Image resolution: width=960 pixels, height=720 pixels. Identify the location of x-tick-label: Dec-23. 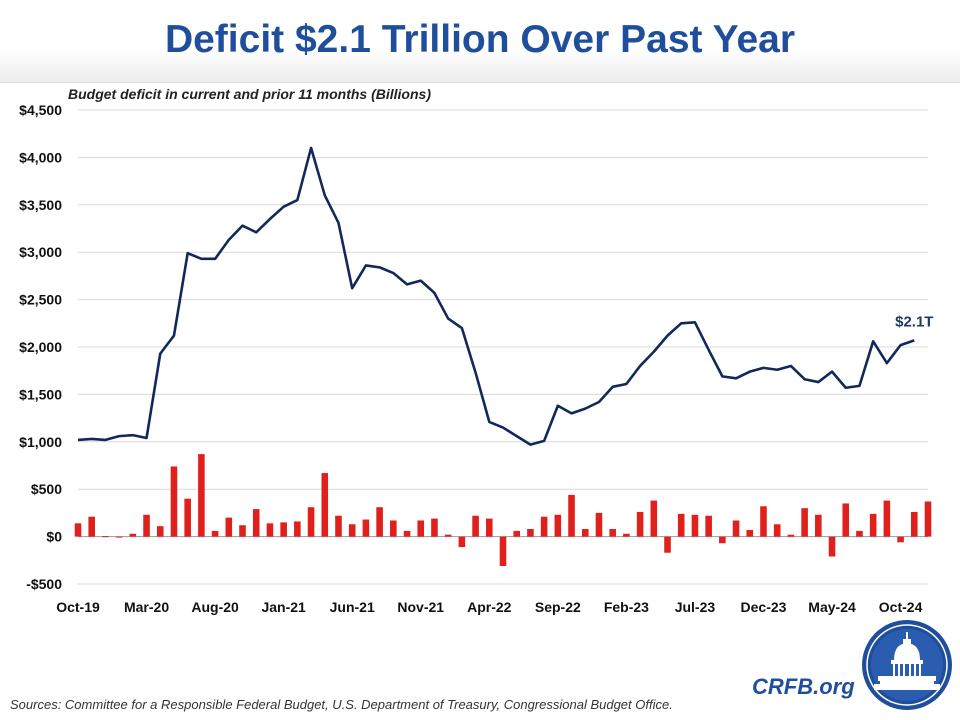
(764, 607).